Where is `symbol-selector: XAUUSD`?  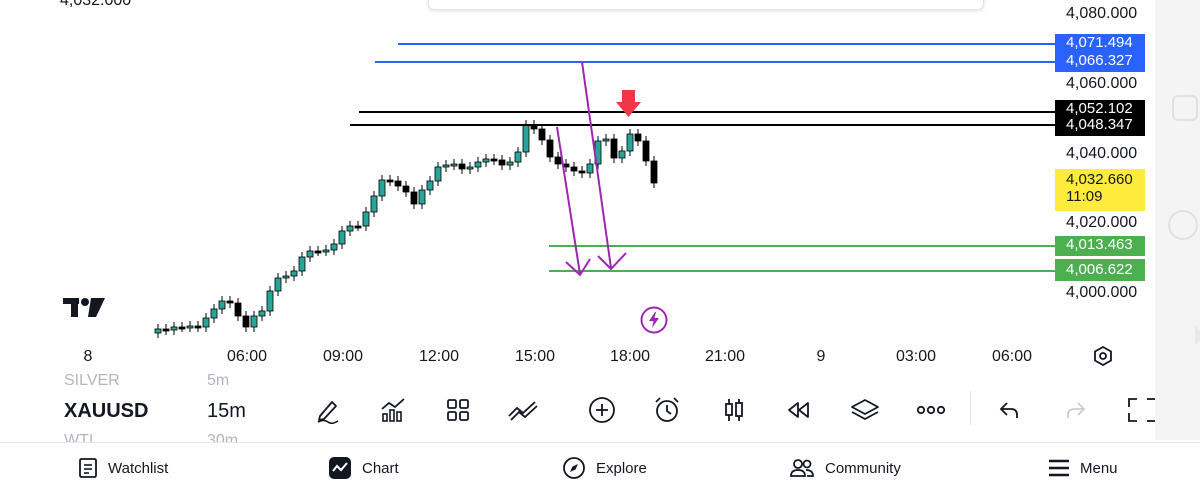
symbol-selector: XAUUSD is located at coordinates (106, 411).